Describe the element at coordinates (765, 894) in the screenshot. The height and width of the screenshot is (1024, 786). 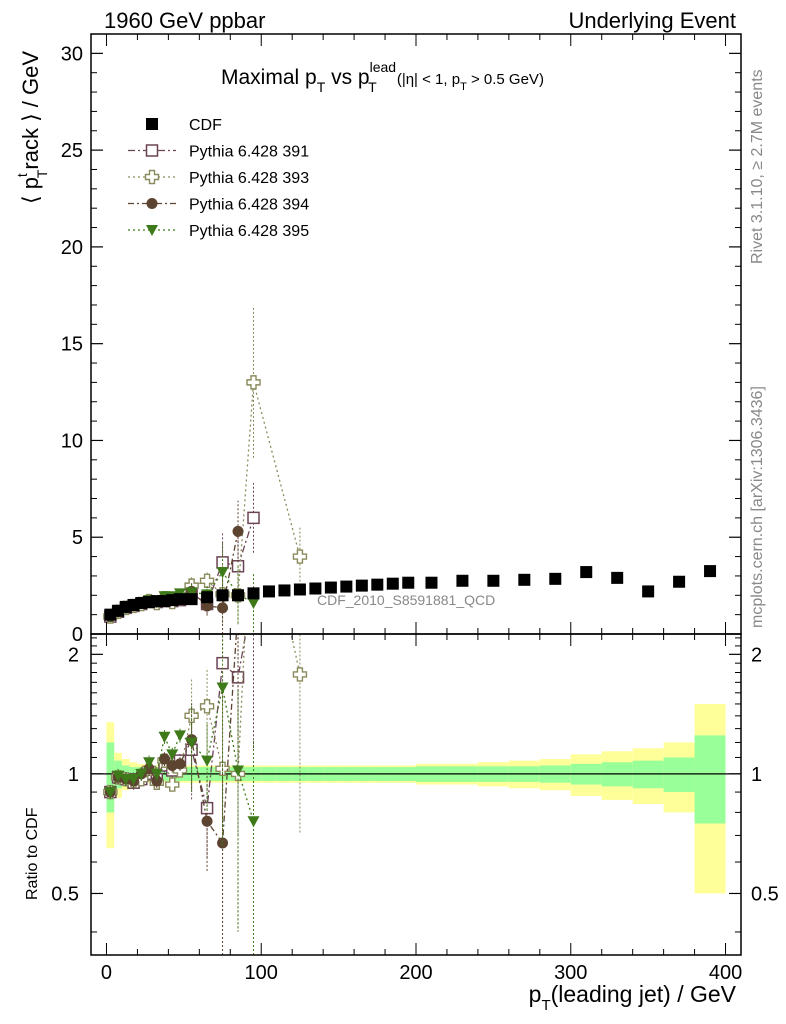
I see `ratio-y-tick-label-right: 0.5` at that location.